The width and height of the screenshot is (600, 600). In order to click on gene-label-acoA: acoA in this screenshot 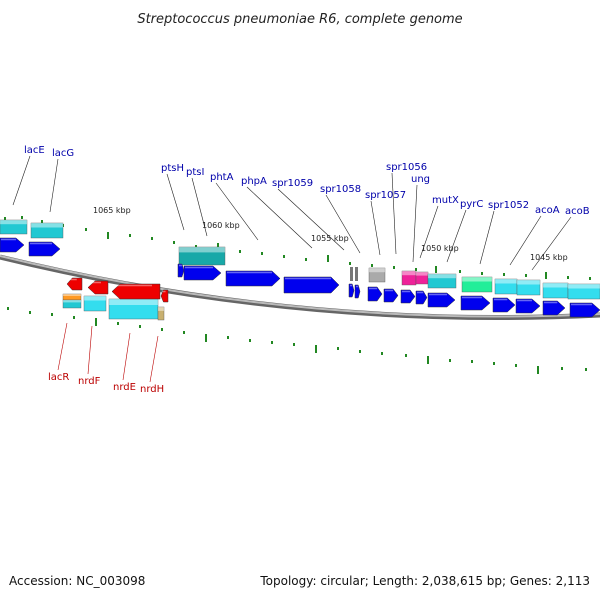, I will do `click(547, 210)`.